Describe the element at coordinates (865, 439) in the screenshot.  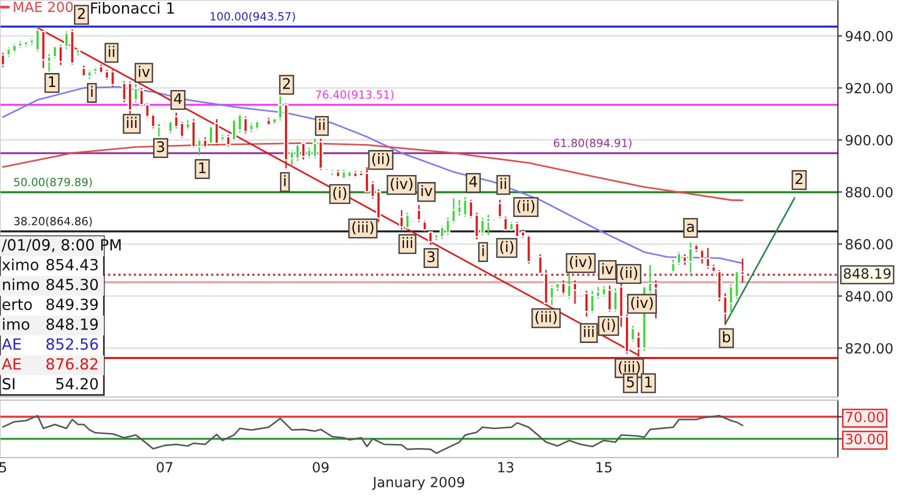
I see `y-tick-label: 30.00` at that location.